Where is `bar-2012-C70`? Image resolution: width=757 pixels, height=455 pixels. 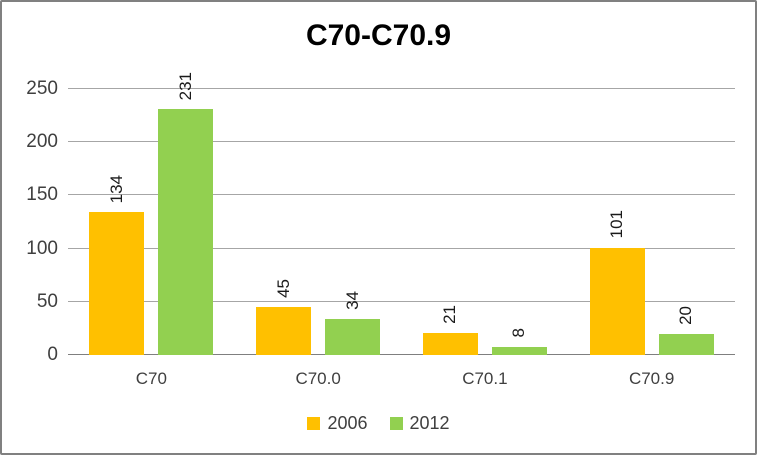 bar-2012-C70 is located at coordinates (186, 232).